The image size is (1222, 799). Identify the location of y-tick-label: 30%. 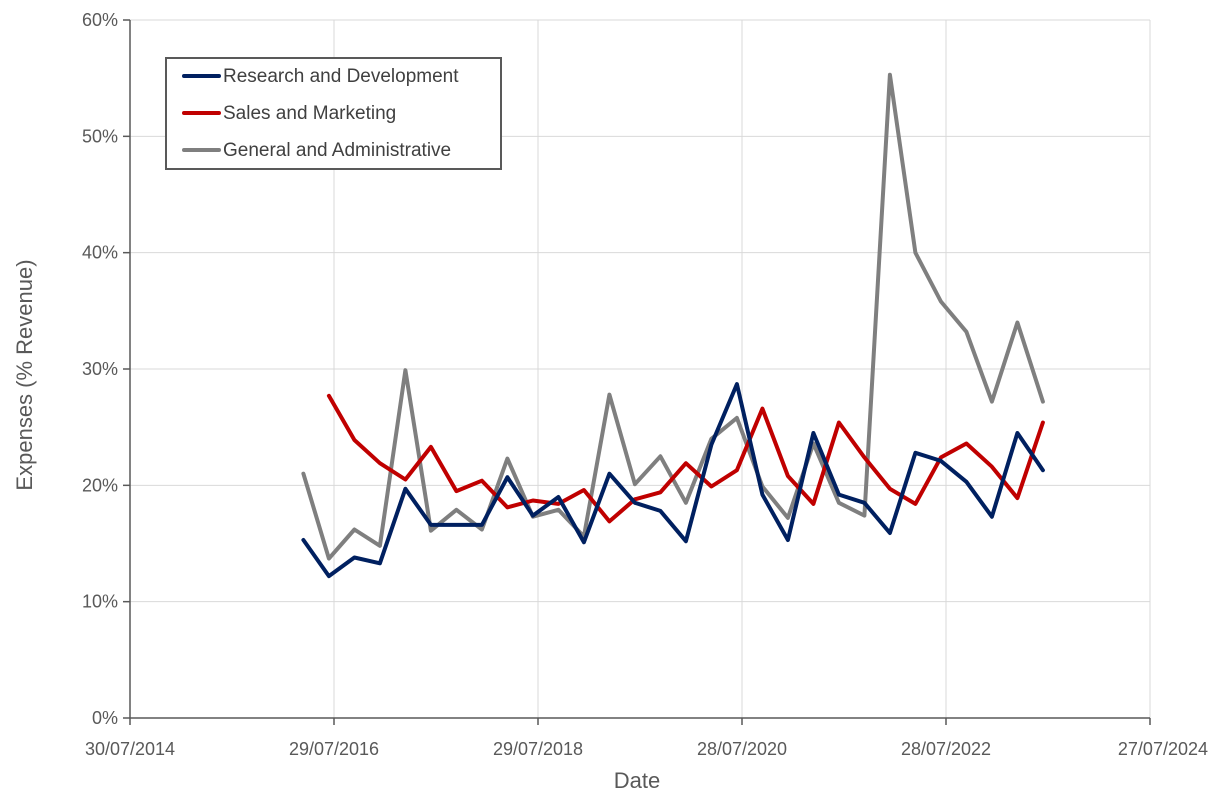
(100, 369).